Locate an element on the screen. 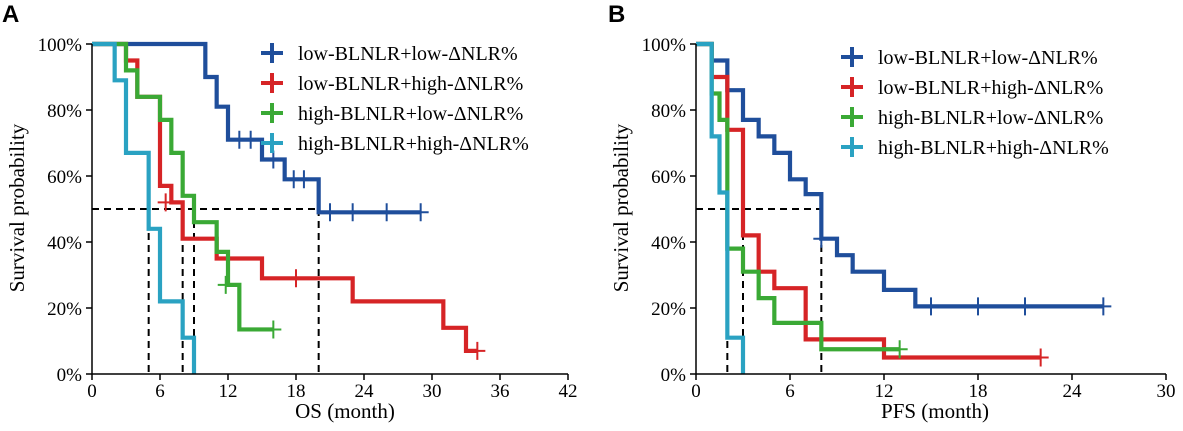 The image size is (1183, 431). panel-a-x-tick-label: 36 is located at coordinates (500, 391).